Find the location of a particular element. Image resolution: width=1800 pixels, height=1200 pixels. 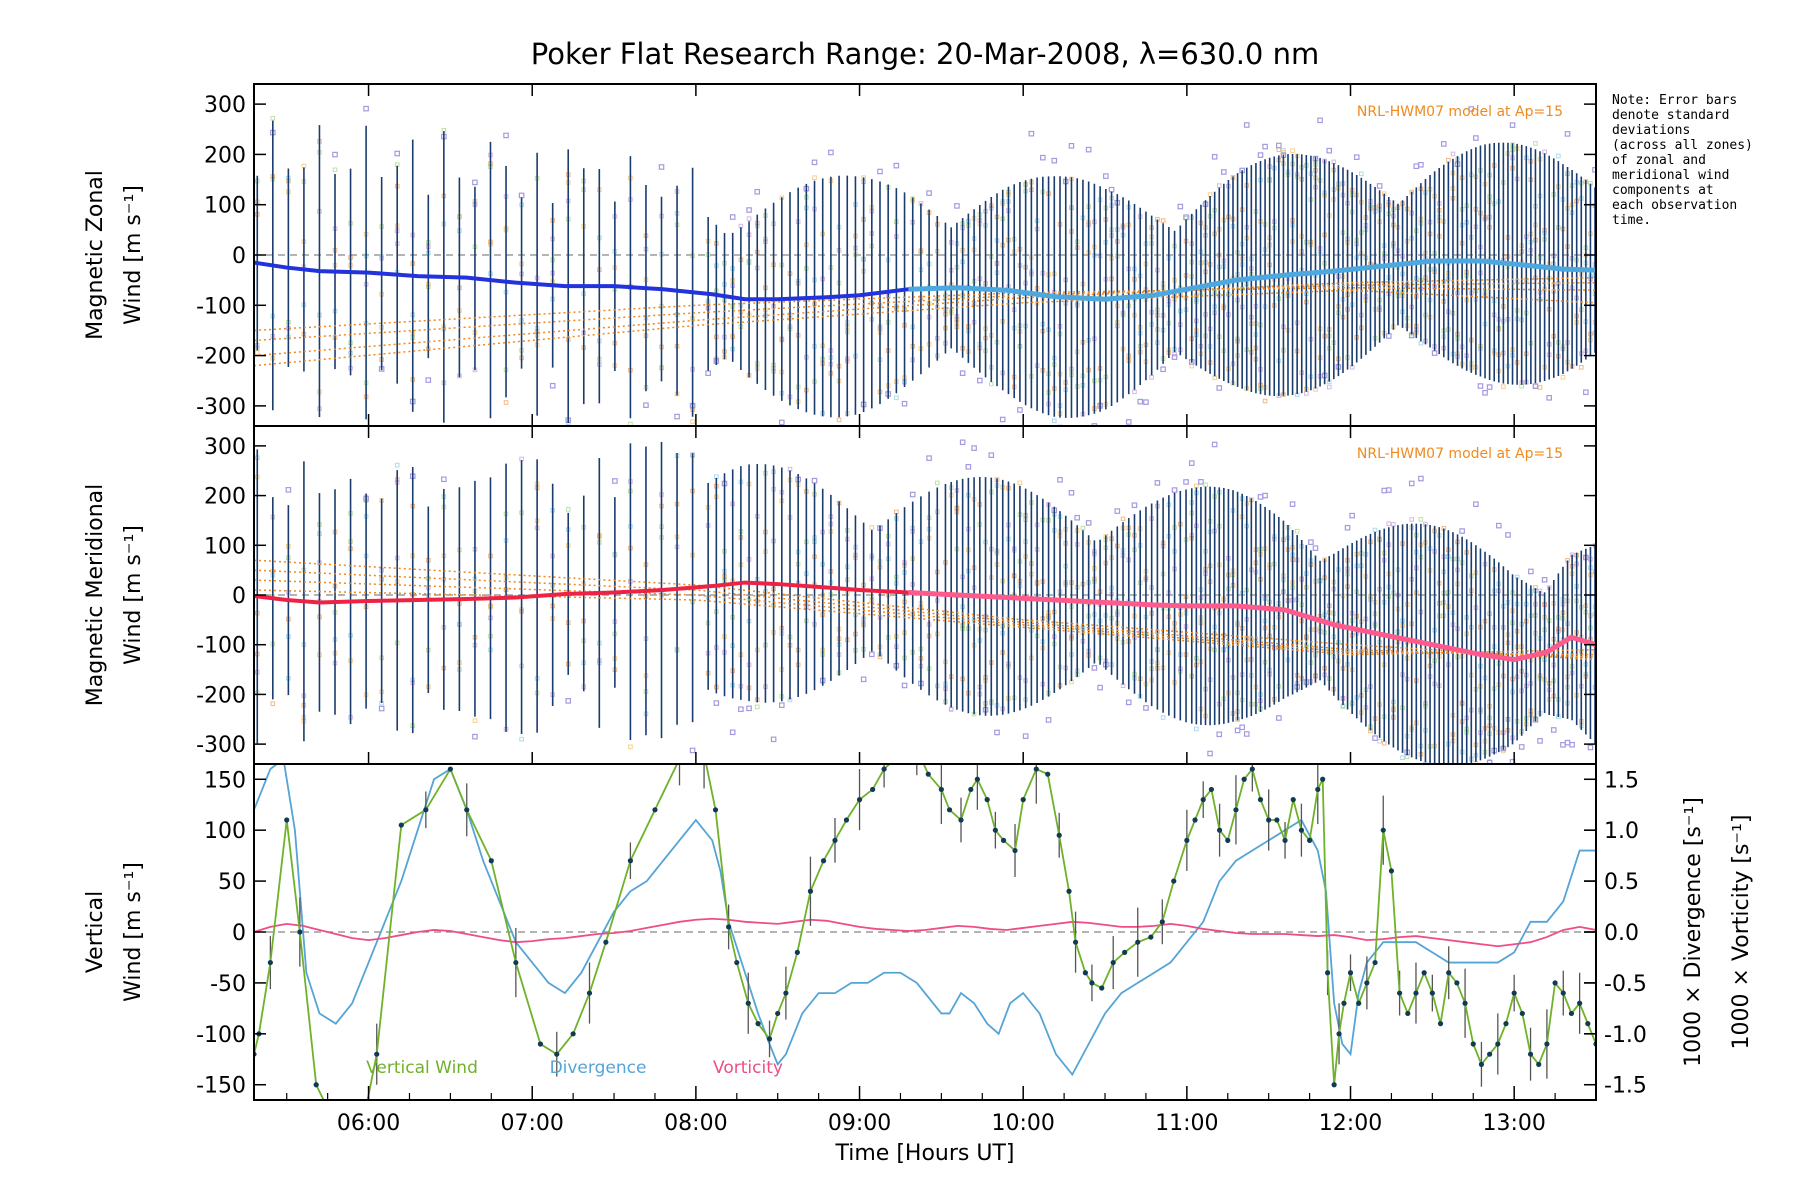

mean-wind-line-late is located at coordinates (1252, 626).